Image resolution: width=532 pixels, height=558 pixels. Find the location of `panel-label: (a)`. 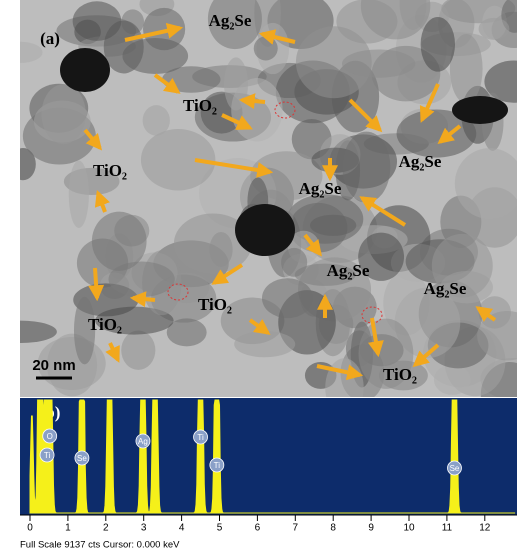

panel-label: (a) is located at coordinates (50, 38).